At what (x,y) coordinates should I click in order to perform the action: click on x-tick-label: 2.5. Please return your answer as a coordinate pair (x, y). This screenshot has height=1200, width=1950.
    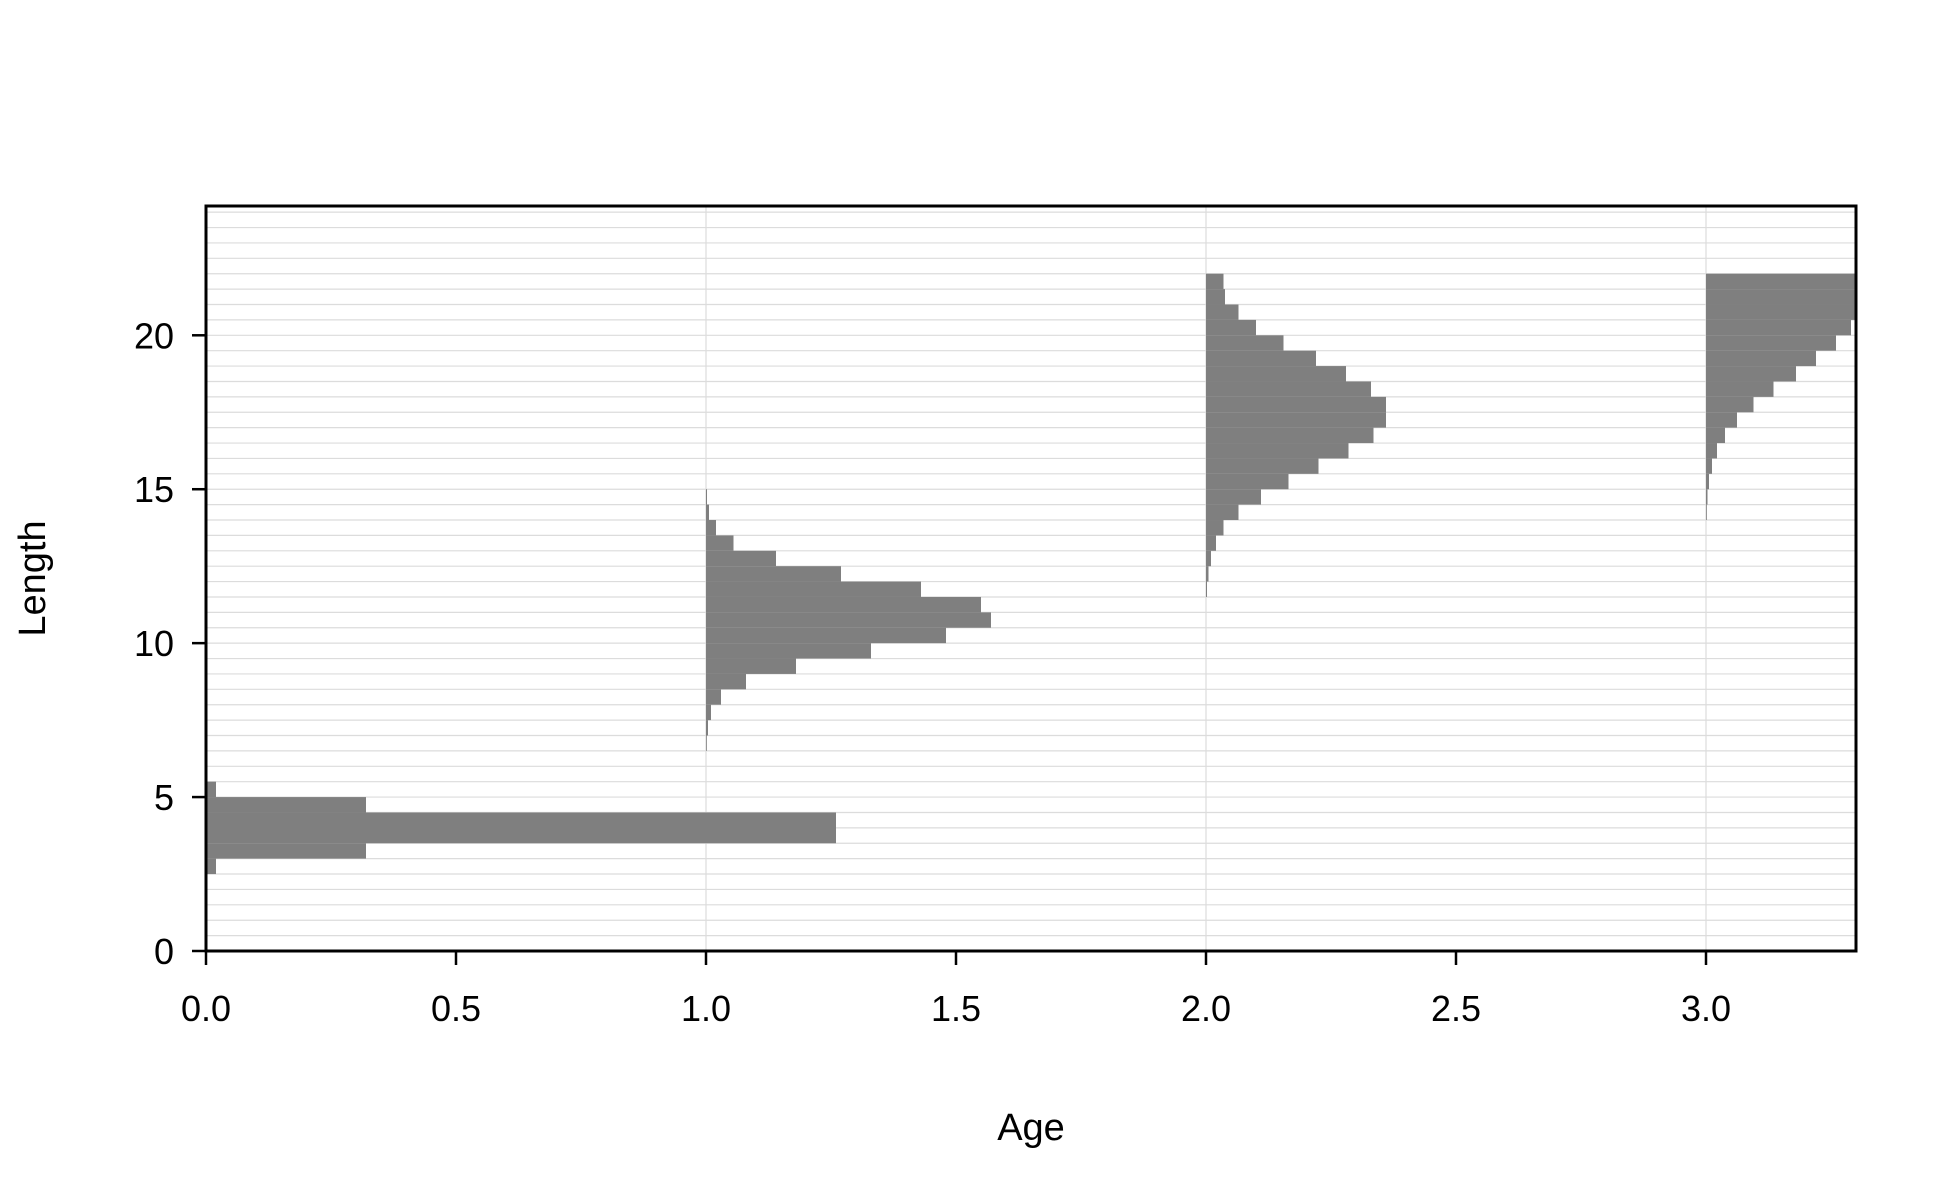
    Looking at the image, I should click on (1456, 1008).